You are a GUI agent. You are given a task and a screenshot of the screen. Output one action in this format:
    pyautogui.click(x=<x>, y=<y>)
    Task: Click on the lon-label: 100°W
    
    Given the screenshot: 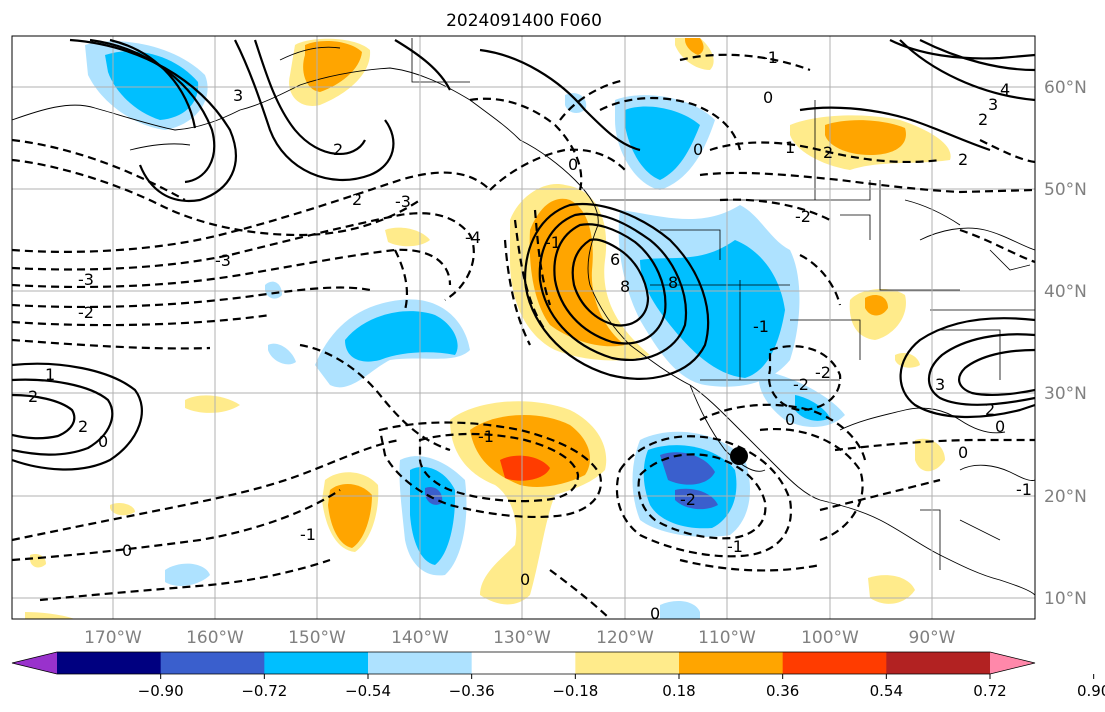 What is the action you would take?
    pyautogui.click(x=830, y=638)
    